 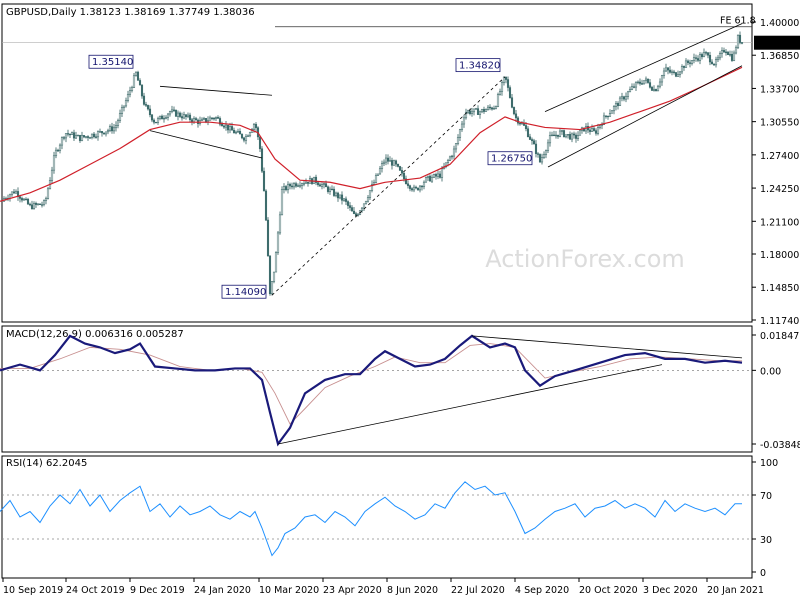 I want to click on rsi-tick-label: 0, so click(x=763, y=573).